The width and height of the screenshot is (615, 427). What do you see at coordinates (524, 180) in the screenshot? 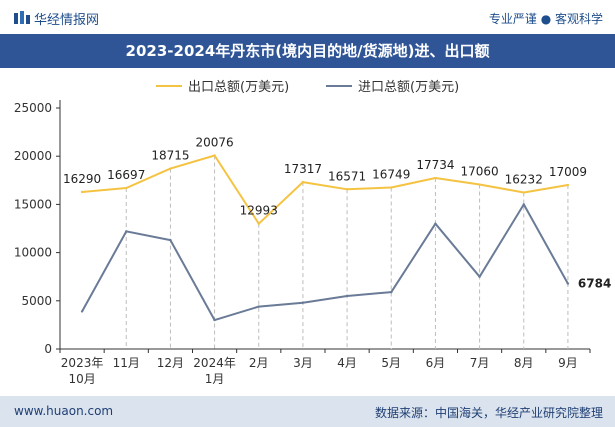
I see `data-label: 16232` at bounding box center [524, 180].